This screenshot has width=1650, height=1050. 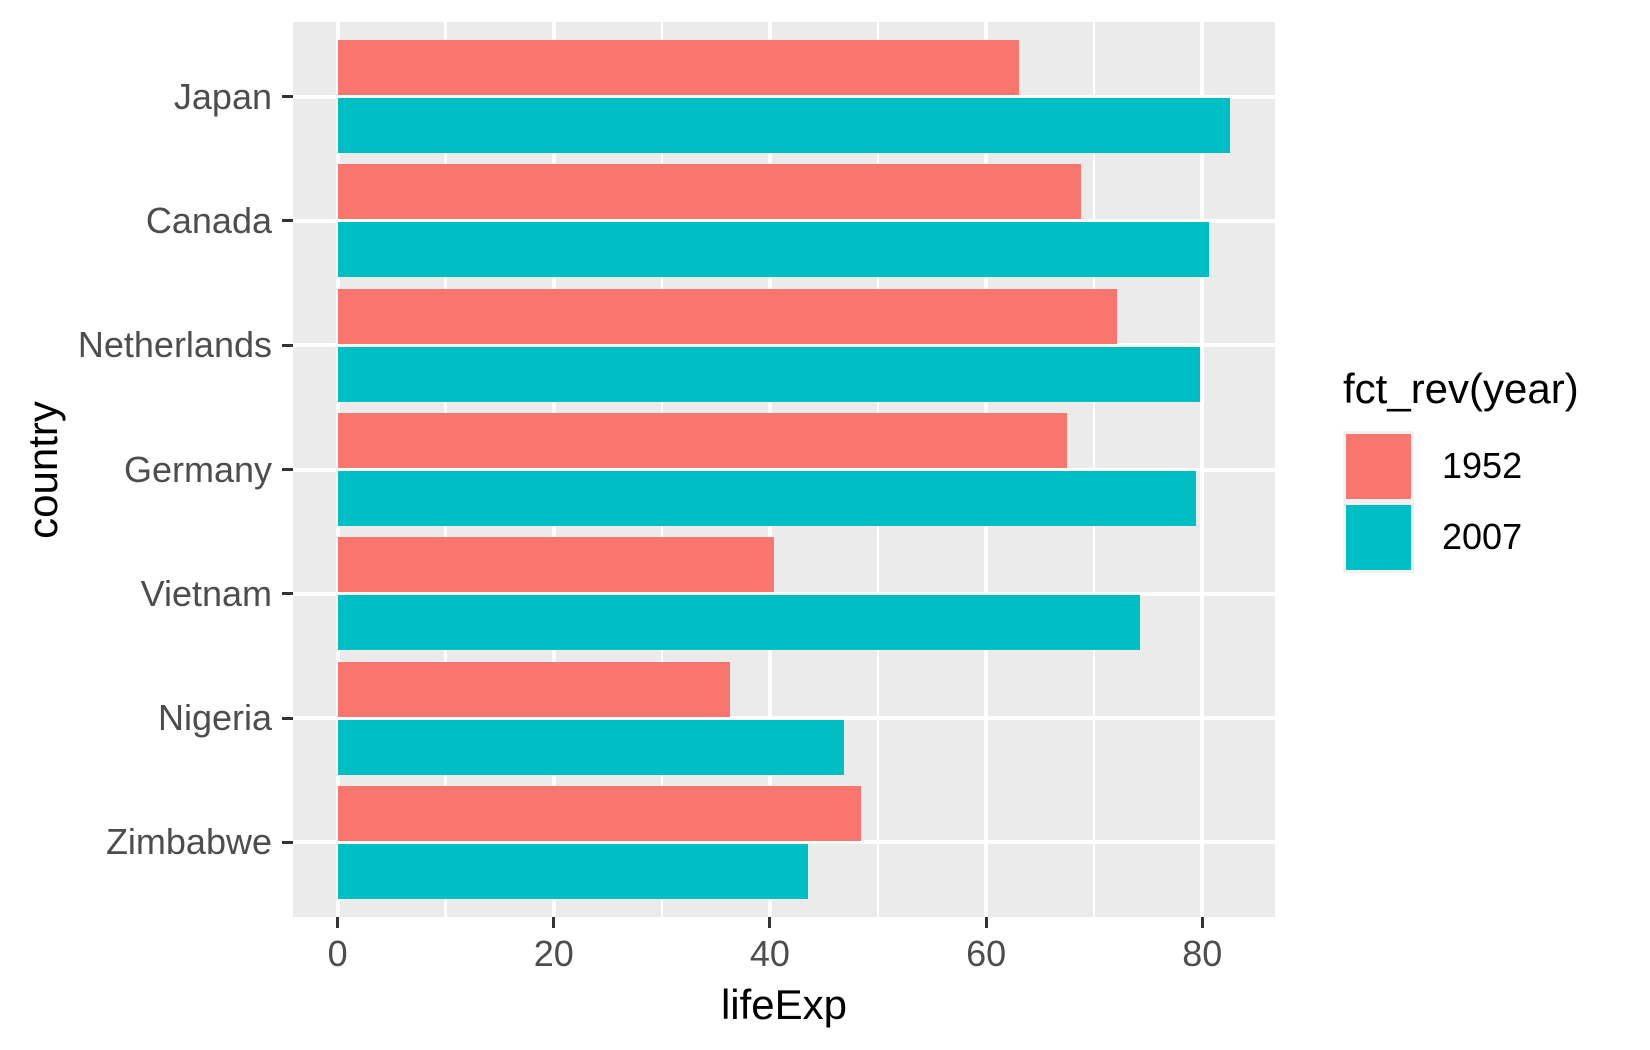 I want to click on y-tick-label-nigeria: Nigeria, so click(x=214, y=718).